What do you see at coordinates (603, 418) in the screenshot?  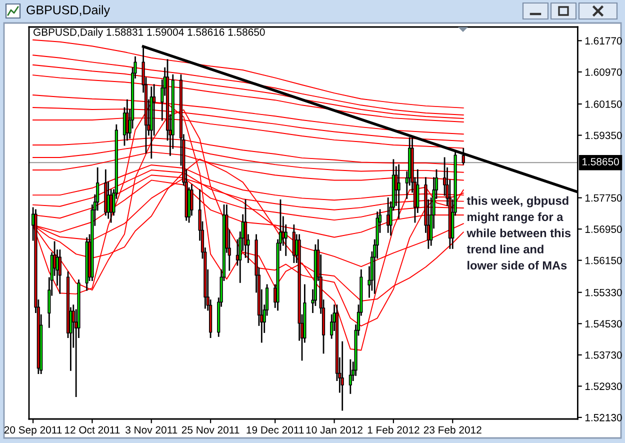 I see `y-tick-label: 1.52130` at bounding box center [603, 418].